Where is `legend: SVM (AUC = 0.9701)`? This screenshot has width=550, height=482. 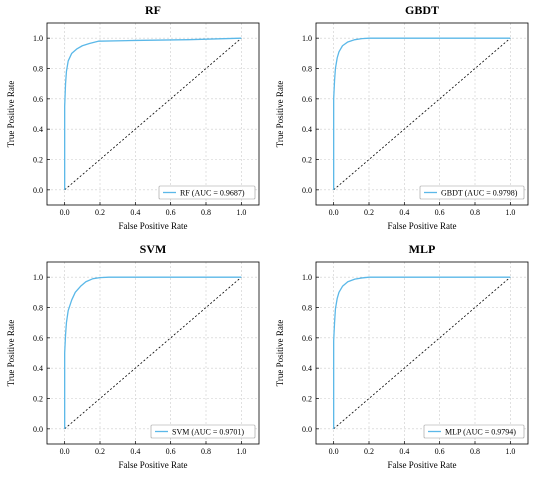
legend: SVM (AUC = 0.9701) is located at coordinates (203, 431).